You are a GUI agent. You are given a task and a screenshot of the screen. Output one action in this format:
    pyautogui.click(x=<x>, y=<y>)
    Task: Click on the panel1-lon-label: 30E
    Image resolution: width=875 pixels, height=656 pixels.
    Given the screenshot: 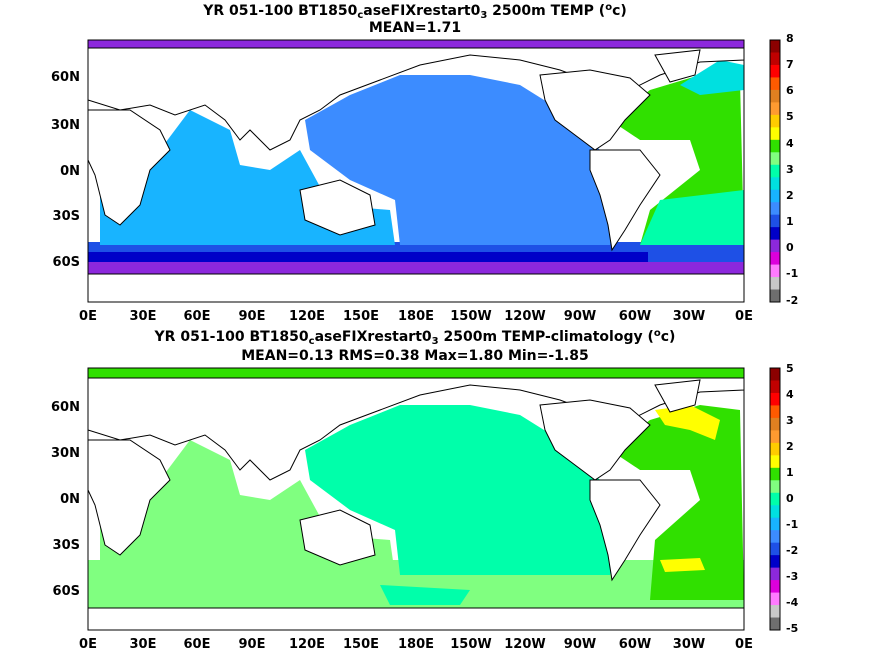 What is the action you would take?
    pyautogui.click(x=143, y=316)
    